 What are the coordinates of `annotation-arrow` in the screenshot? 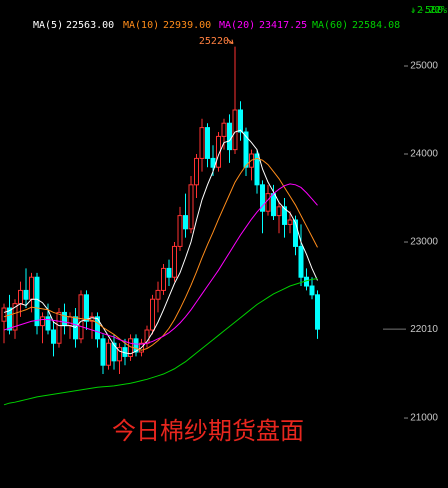 It's located at (230, 41).